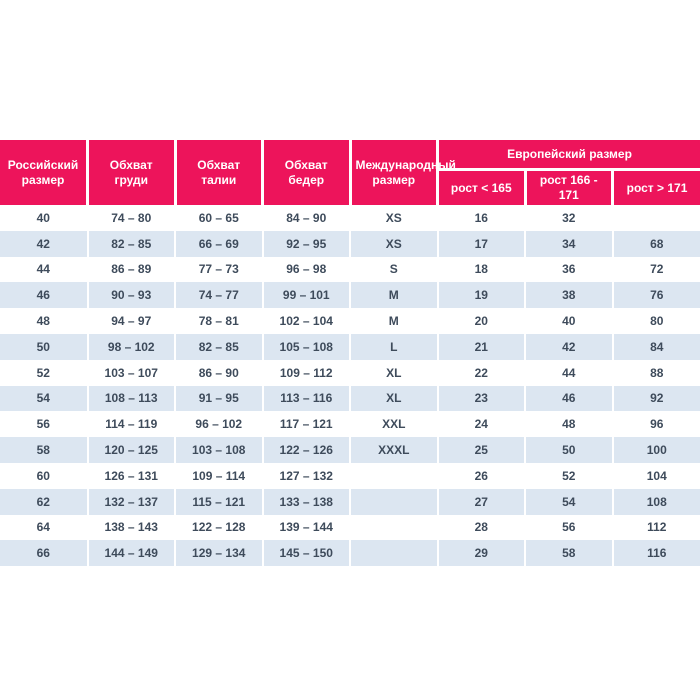 This screenshot has width=700, height=700. I want to click on table-cell: 145 – 150, so click(305, 553).